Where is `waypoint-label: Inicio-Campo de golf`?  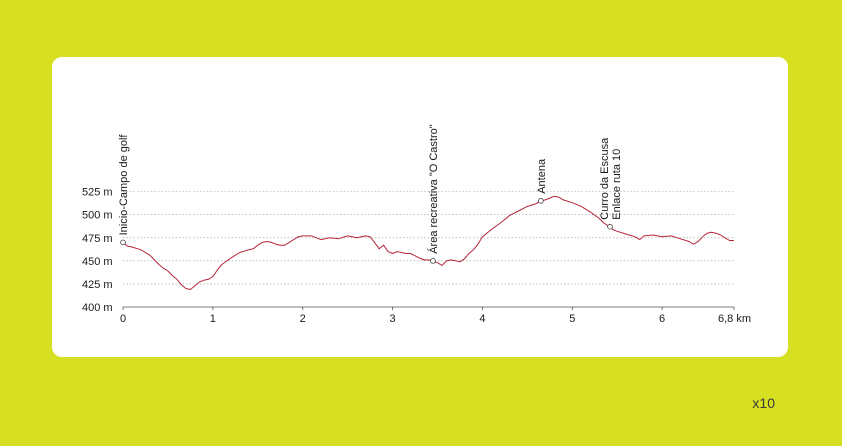
waypoint-label: Inicio-Campo de golf is located at coordinates (124, 185).